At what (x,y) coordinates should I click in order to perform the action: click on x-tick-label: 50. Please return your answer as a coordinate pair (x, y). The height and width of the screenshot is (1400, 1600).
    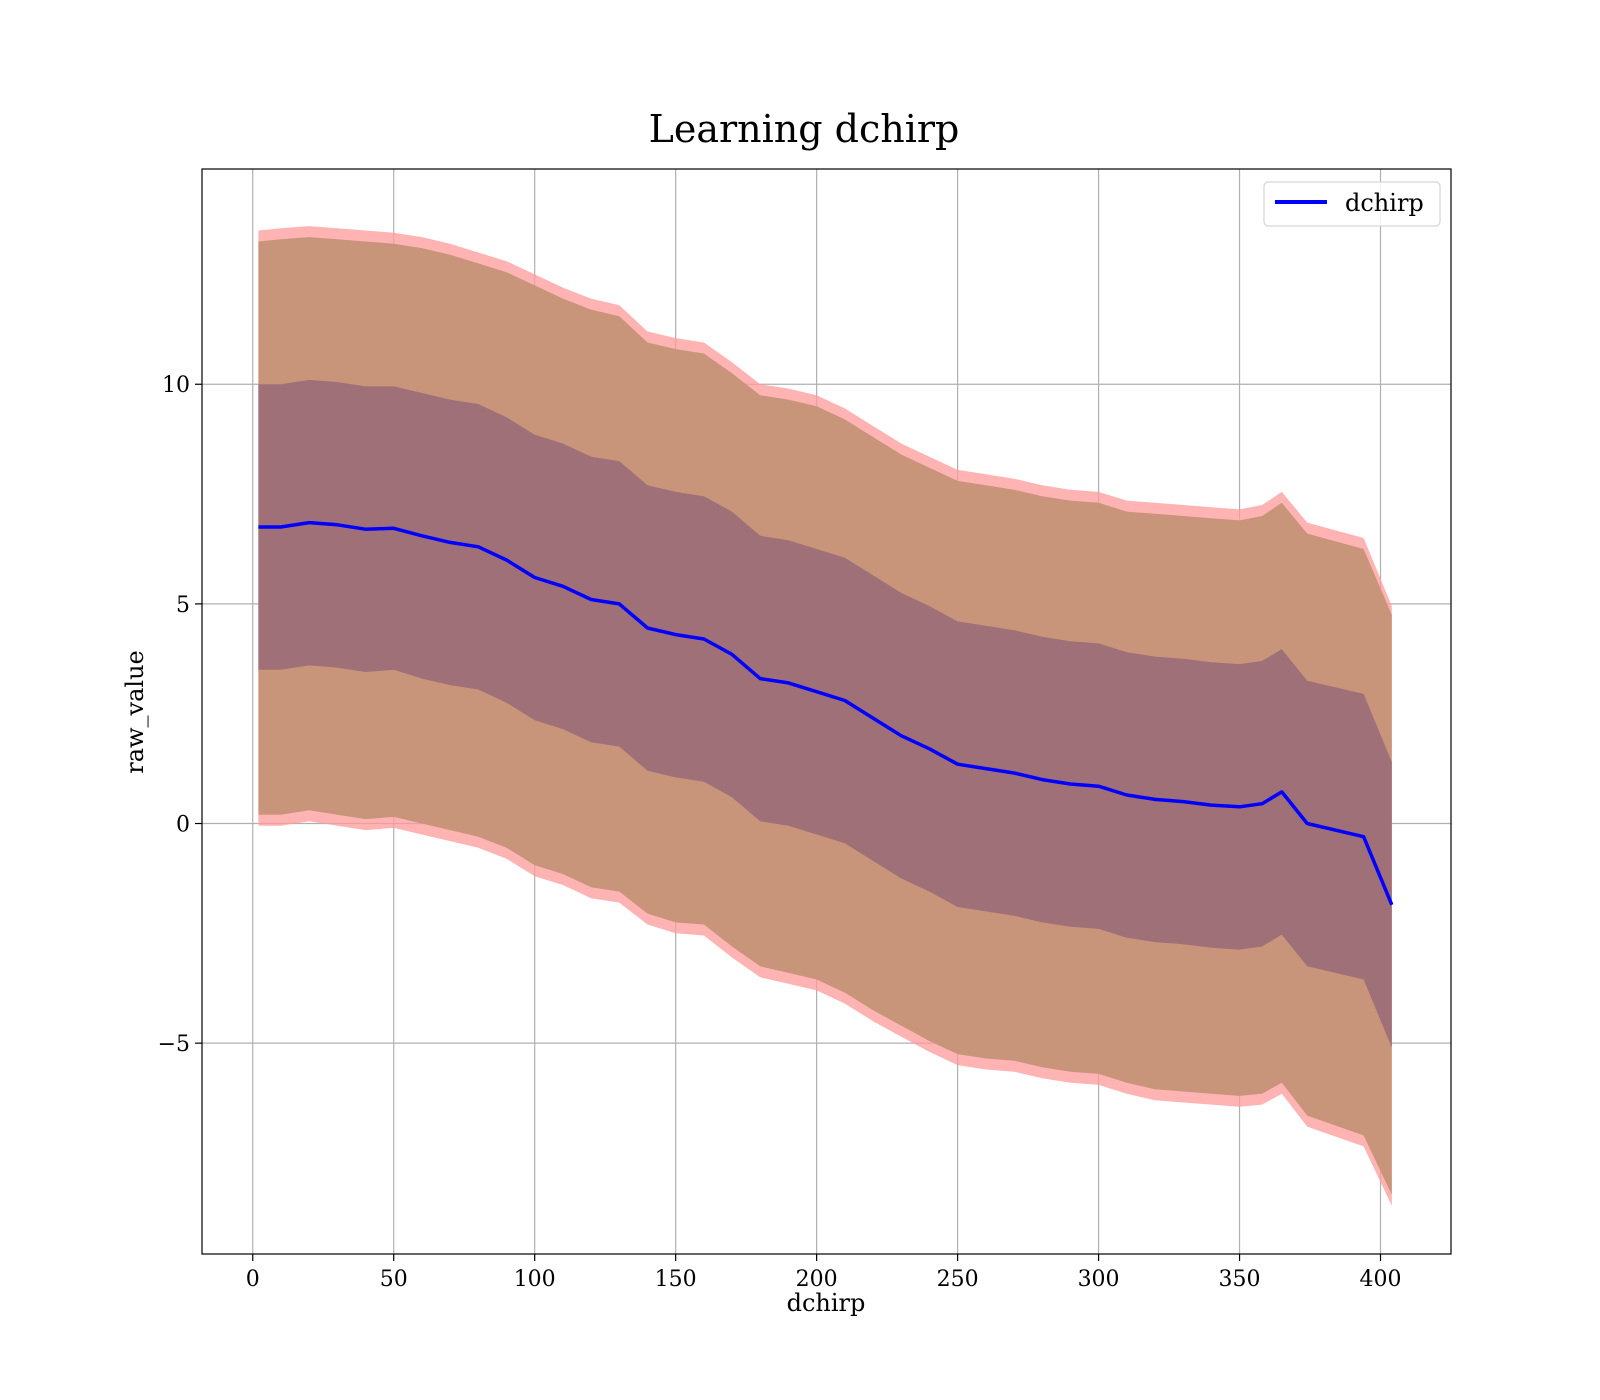
    Looking at the image, I should click on (394, 1279).